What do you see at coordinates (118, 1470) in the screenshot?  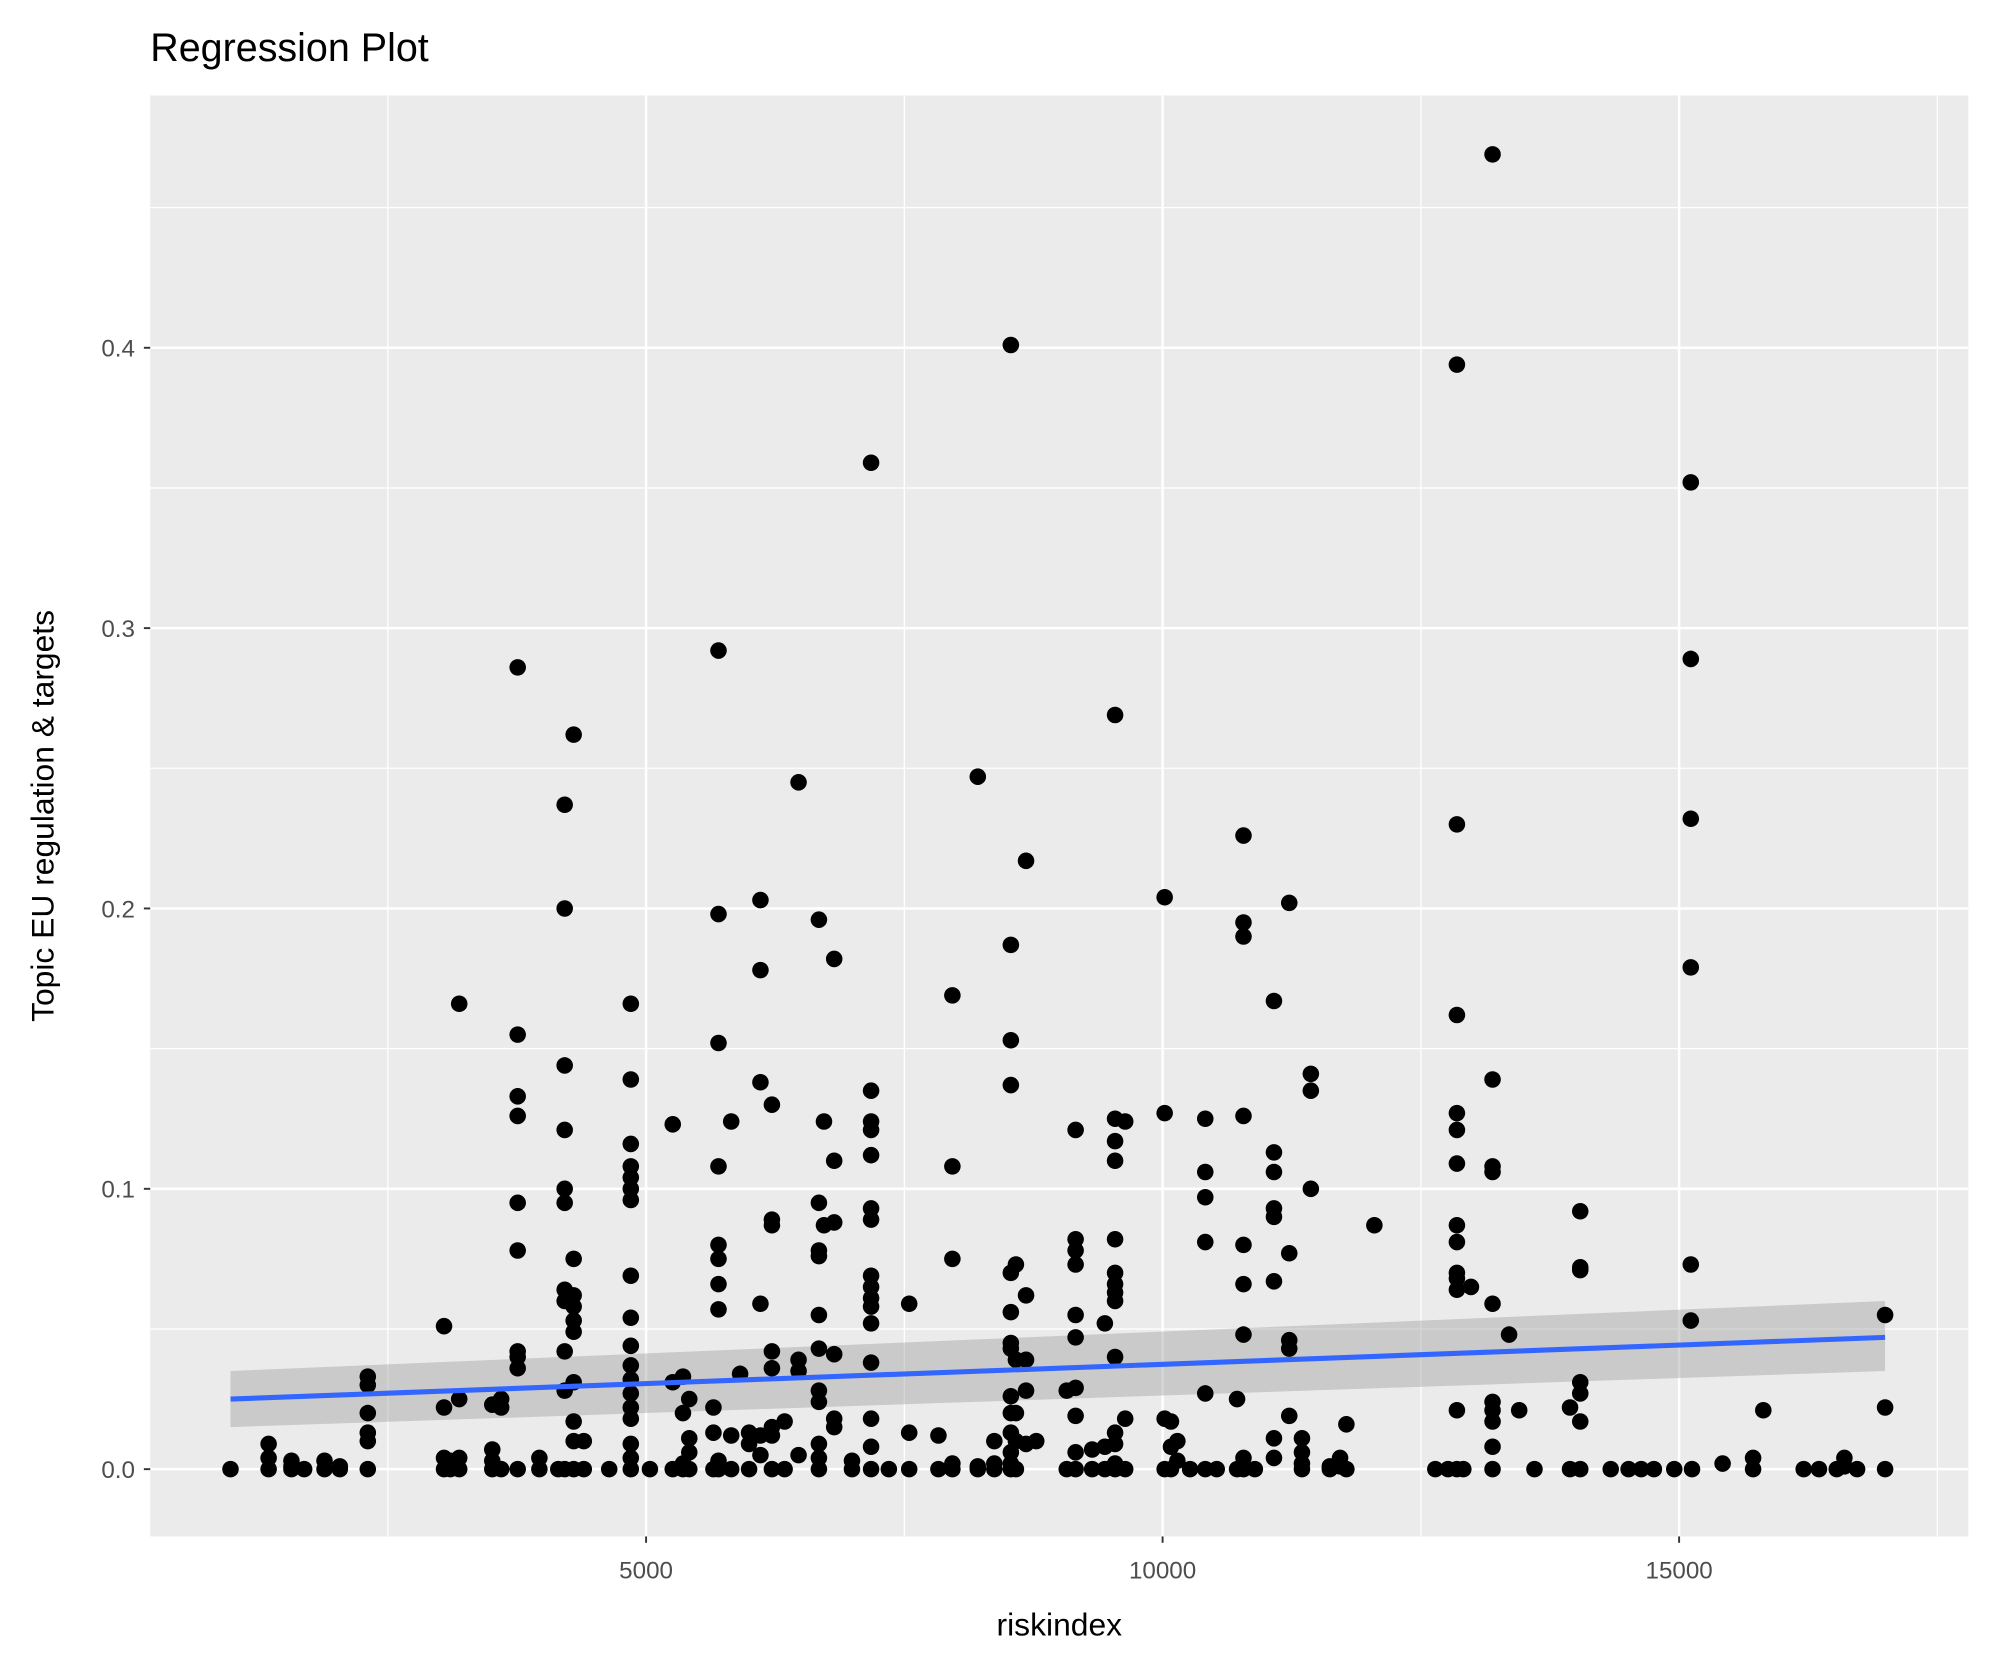 I see `y-tick-label: 0.0` at bounding box center [118, 1470].